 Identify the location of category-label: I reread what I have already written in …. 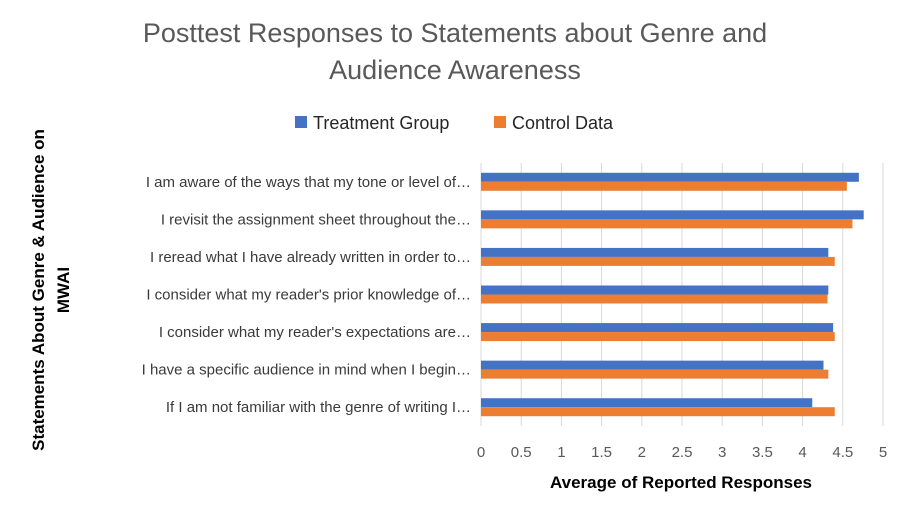
(310, 257).